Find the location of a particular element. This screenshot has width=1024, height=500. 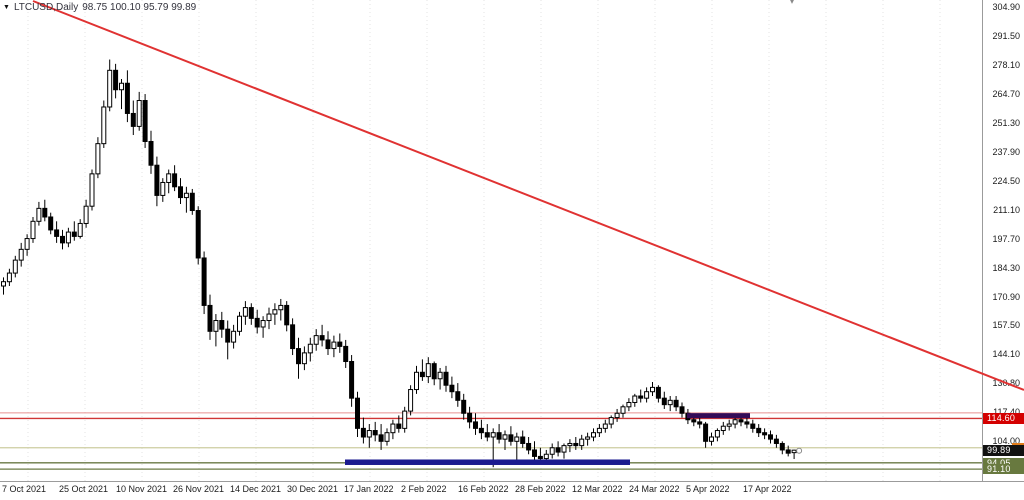

price-tick-label: 251.30 is located at coordinates (1006, 123).